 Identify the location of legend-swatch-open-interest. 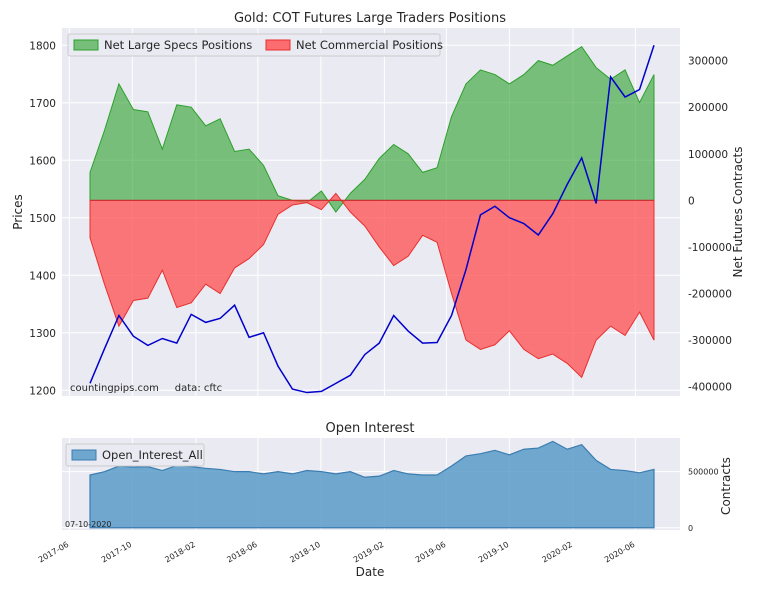
(84, 455).